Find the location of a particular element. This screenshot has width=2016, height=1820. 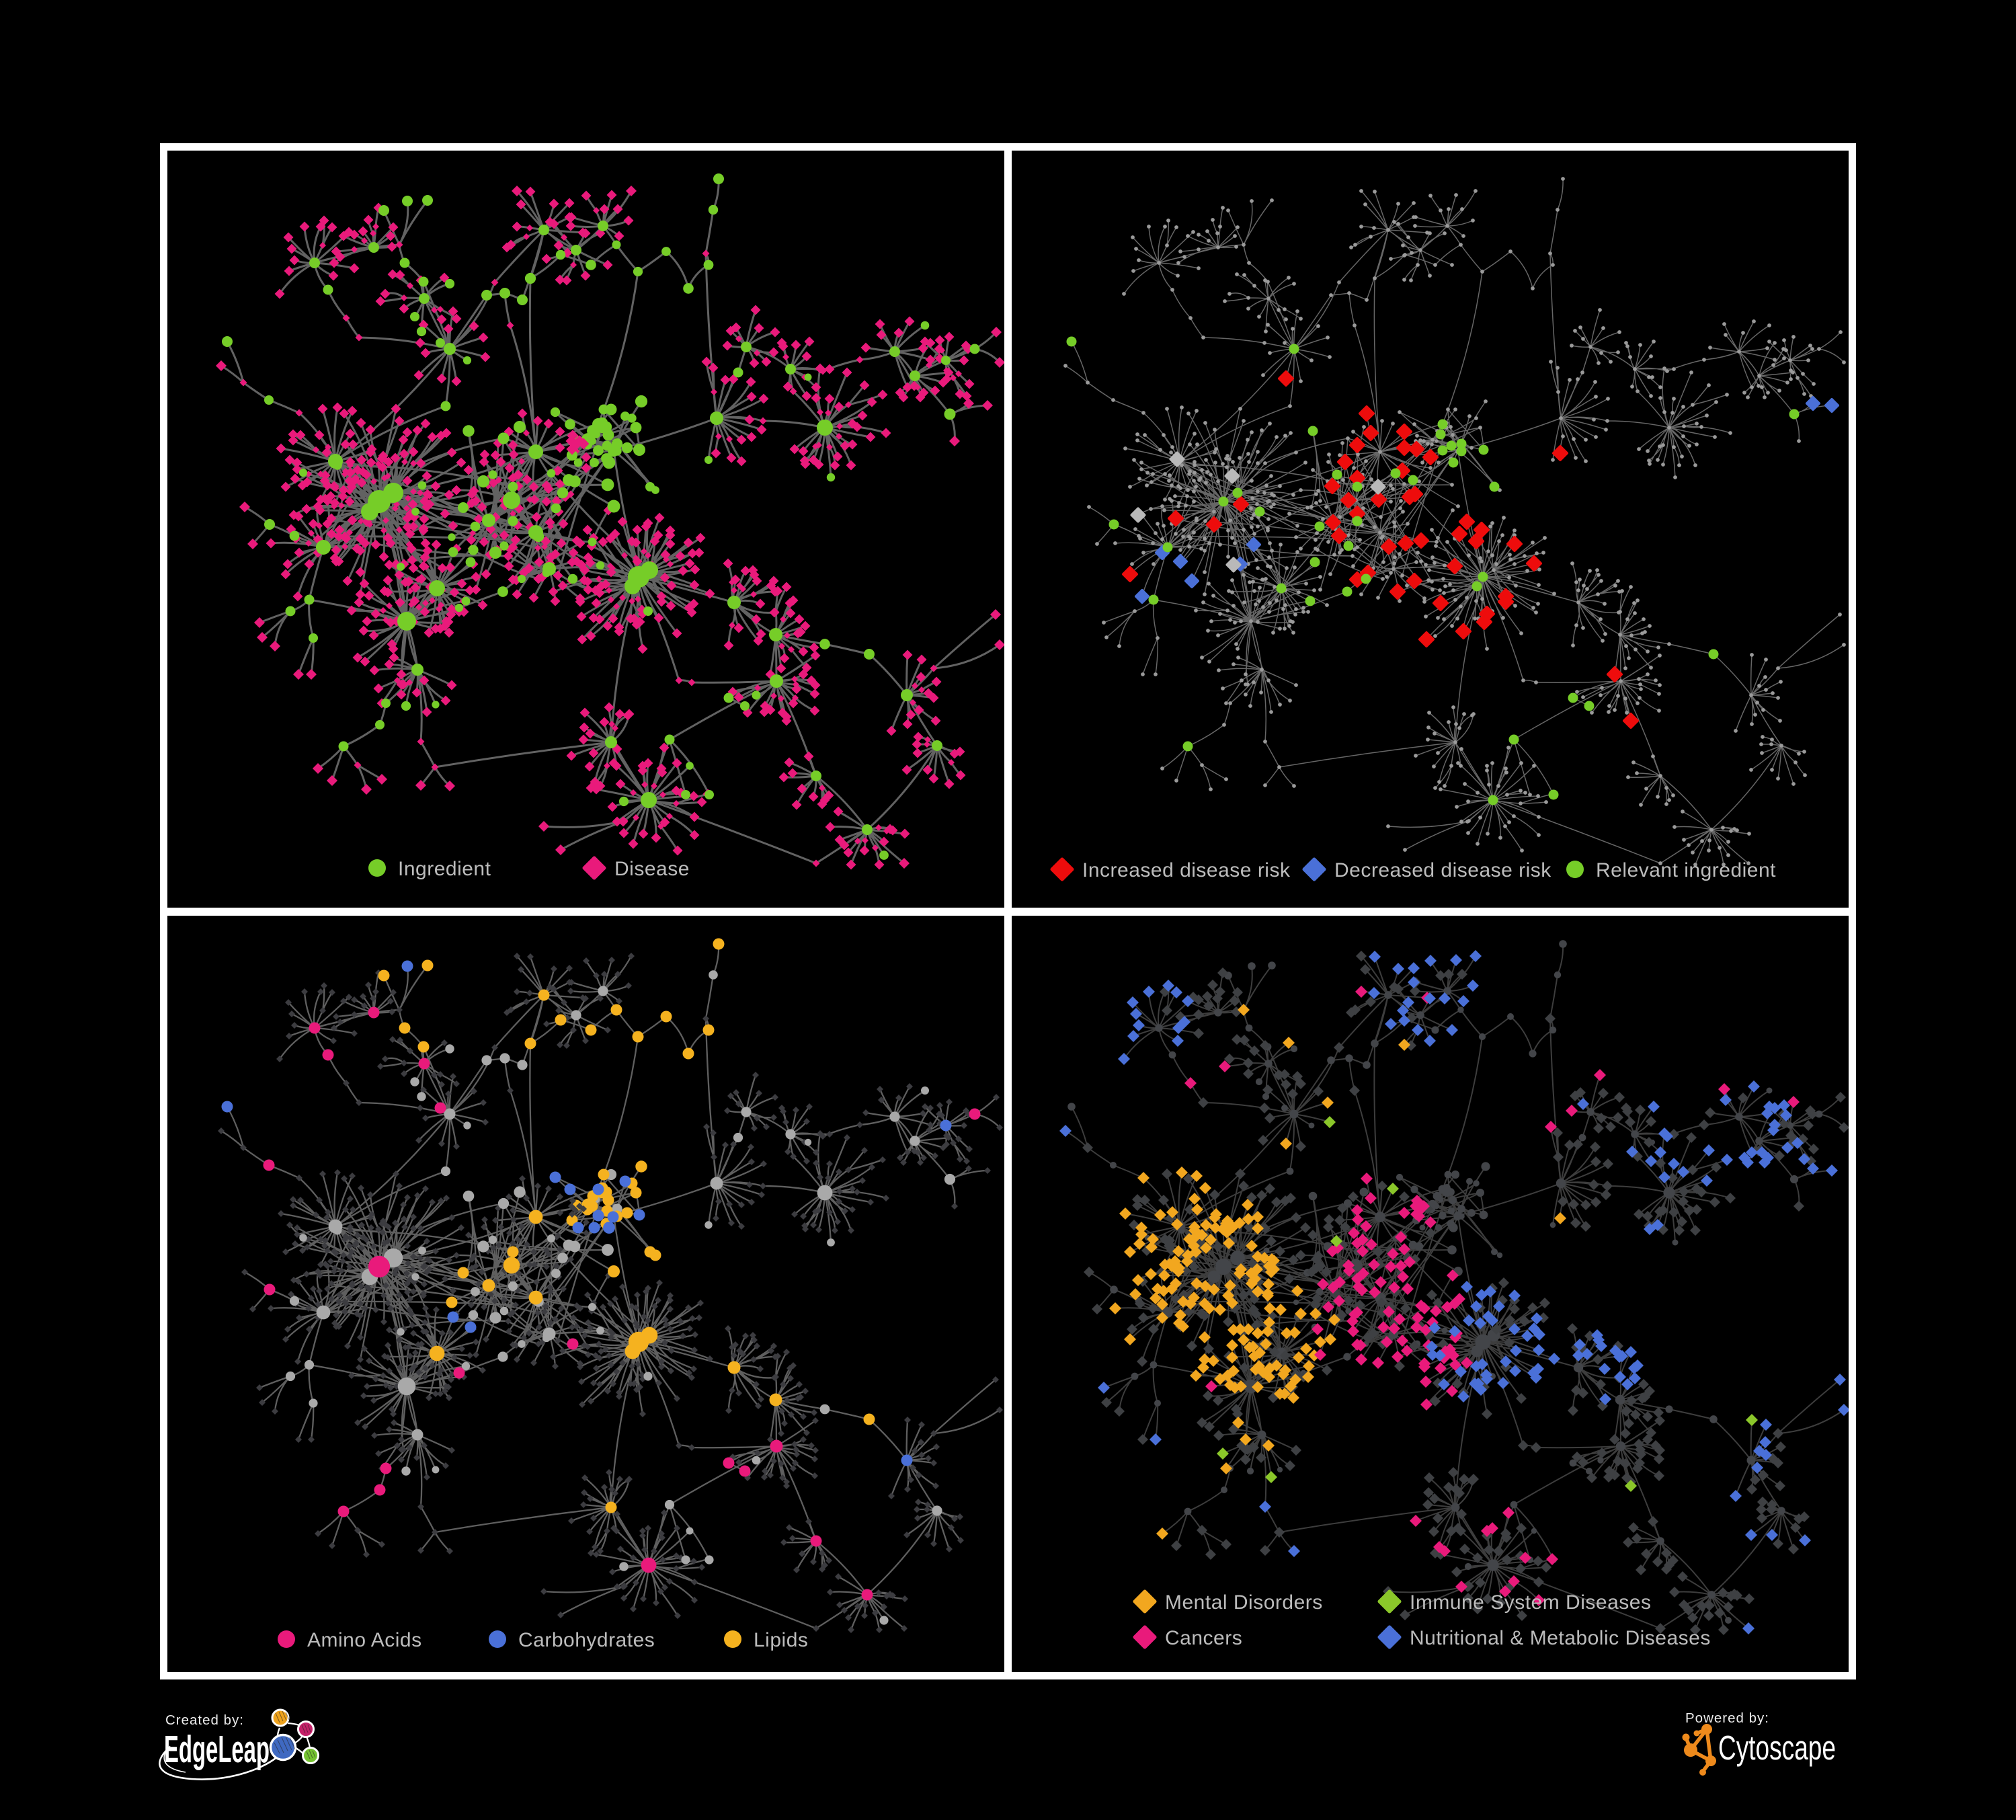

svg-text: Ingredient is located at coordinates (444, 869).